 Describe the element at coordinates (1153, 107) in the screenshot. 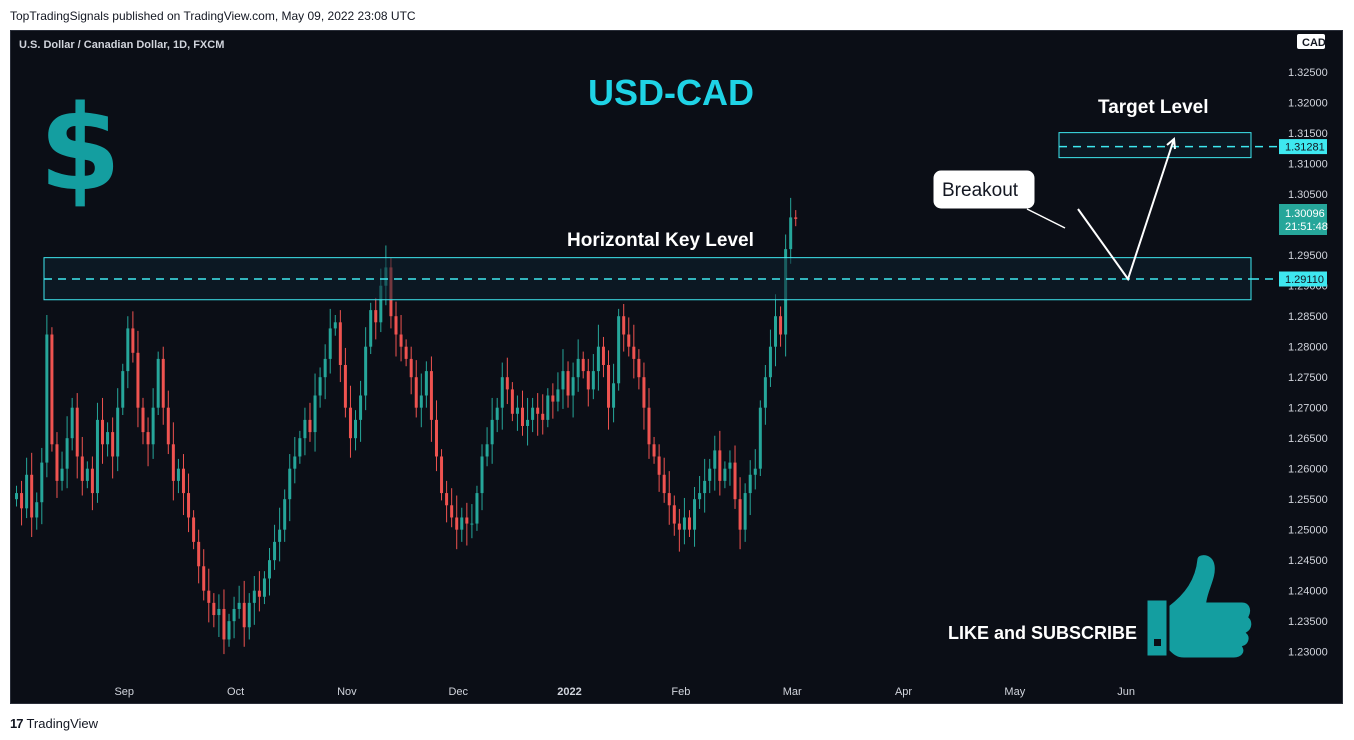

I see `target-level-label: Target Level` at that location.